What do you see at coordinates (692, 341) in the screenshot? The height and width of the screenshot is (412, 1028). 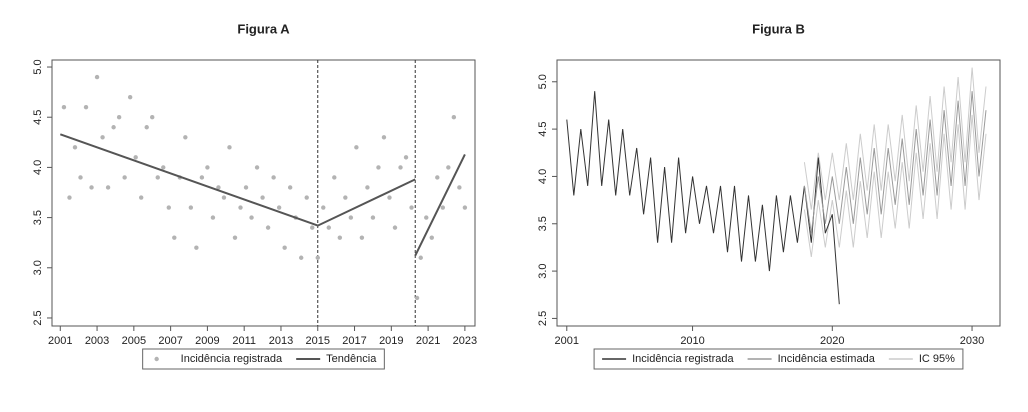 I see `x-tick-label: 2010` at bounding box center [692, 341].